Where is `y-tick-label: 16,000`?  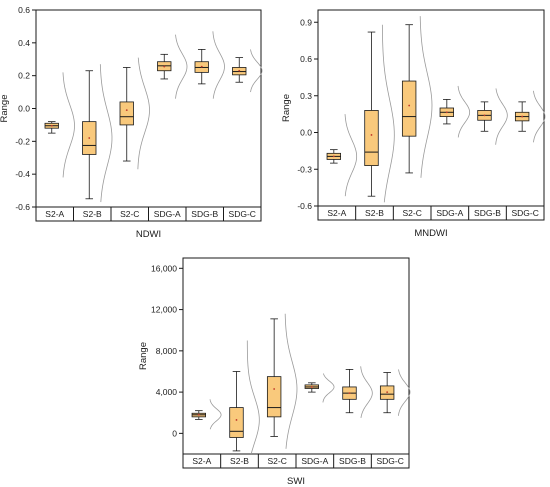
y-tick-label: 16,000 is located at coordinates (164, 268).